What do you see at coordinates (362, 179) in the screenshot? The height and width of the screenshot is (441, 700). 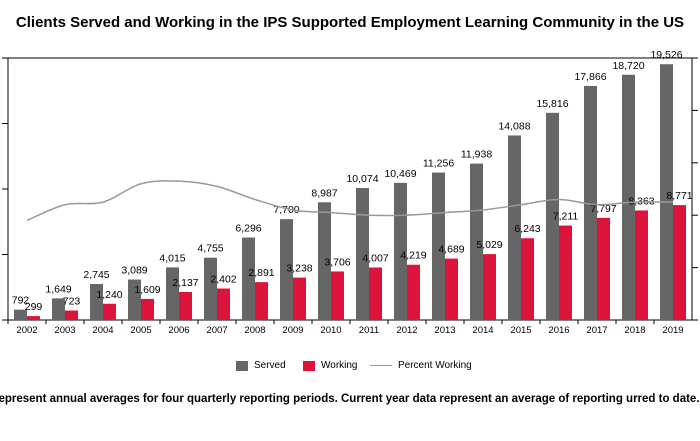 I see `data-label-served: 10,074` at bounding box center [362, 179].